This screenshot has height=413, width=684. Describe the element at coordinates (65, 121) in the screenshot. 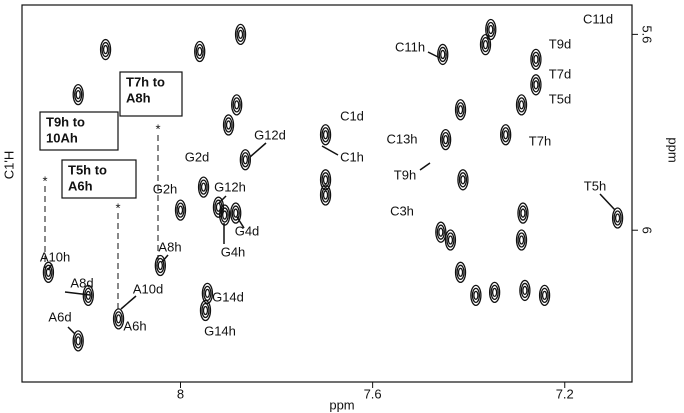

I see `noe-label: T9h to` at that location.